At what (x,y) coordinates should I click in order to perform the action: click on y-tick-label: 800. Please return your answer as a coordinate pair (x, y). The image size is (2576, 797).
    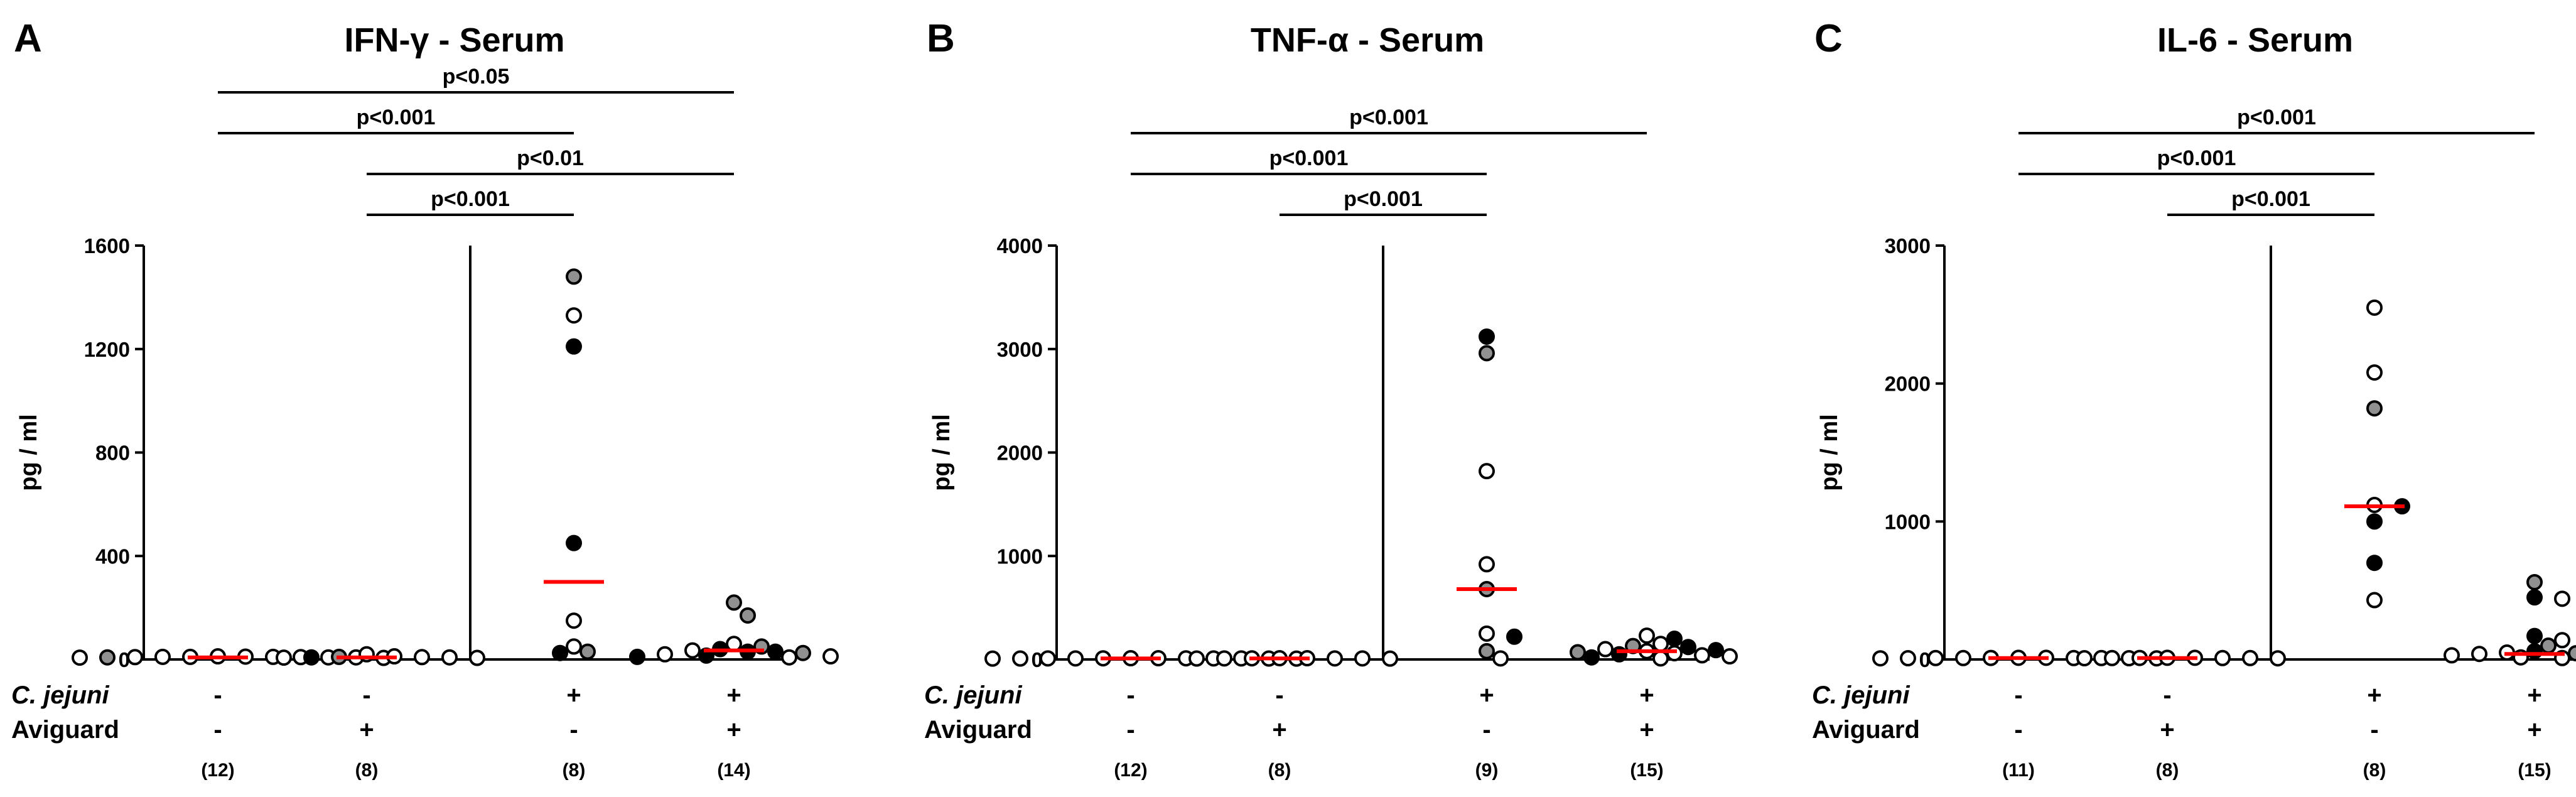
    Looking at the image, I should click on (113, 453).